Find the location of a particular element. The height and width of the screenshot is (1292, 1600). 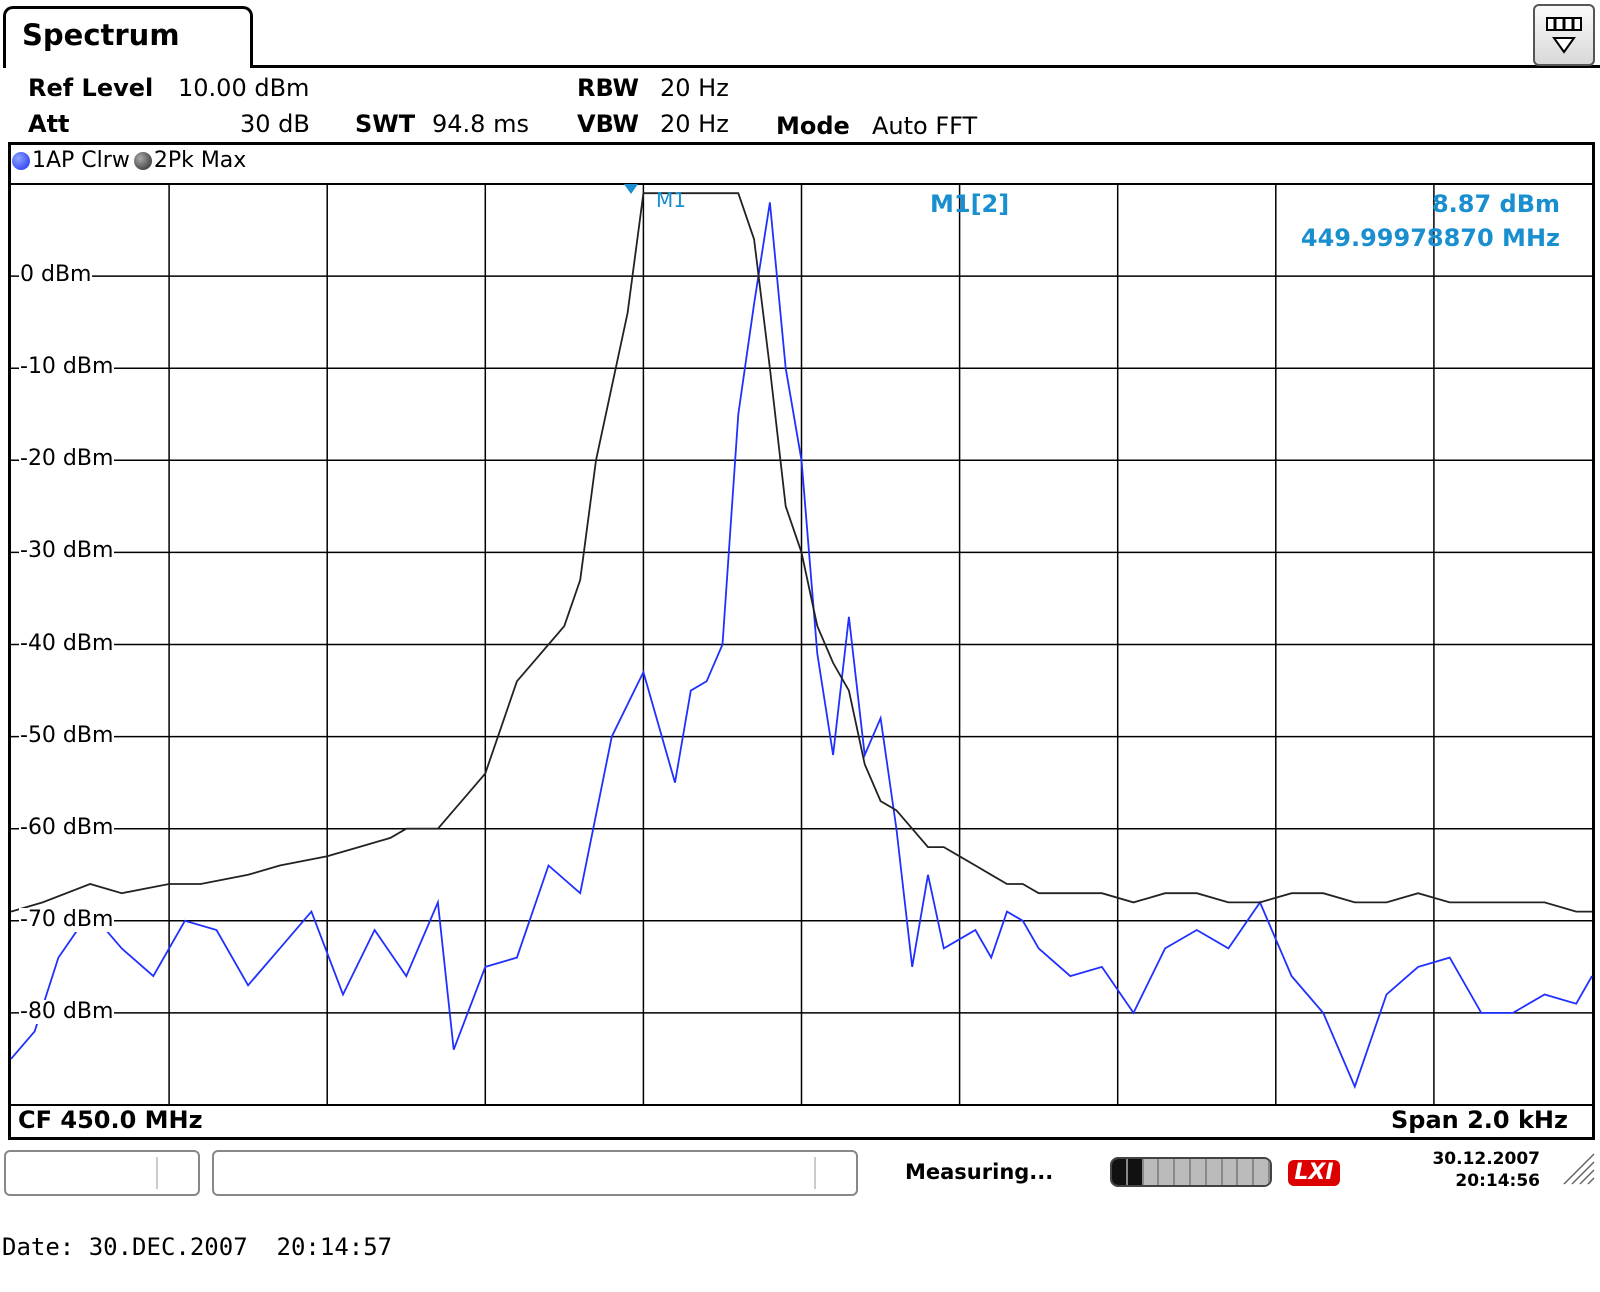

status-date: 30.12.2007 is located at coordinates (1486, 1159).